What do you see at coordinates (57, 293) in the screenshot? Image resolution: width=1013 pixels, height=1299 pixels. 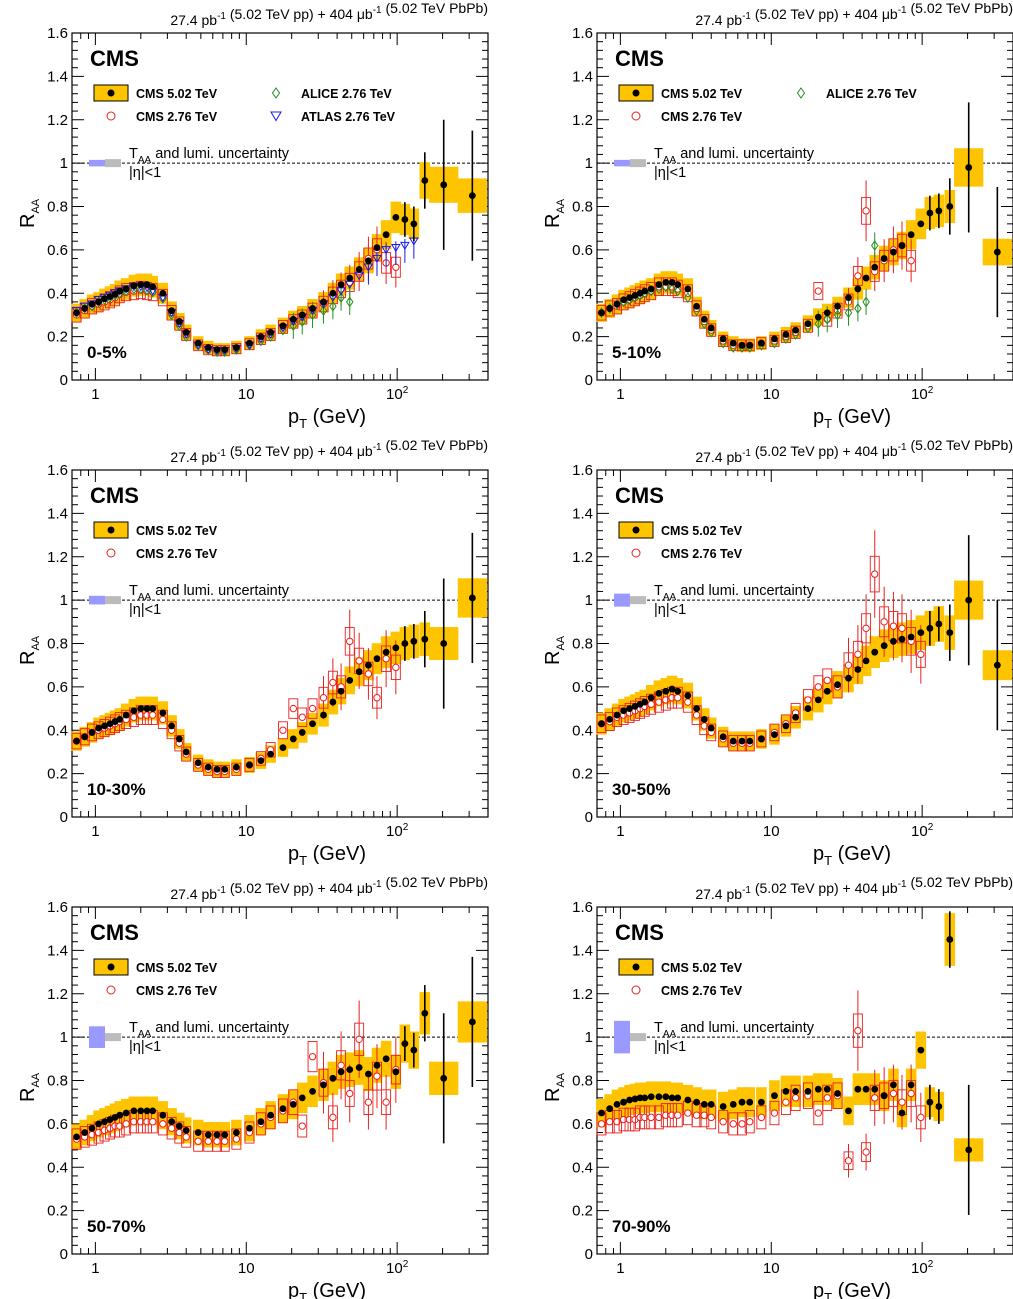 I see `y-tick-label: 0.4` at bounding box center [57, 293].